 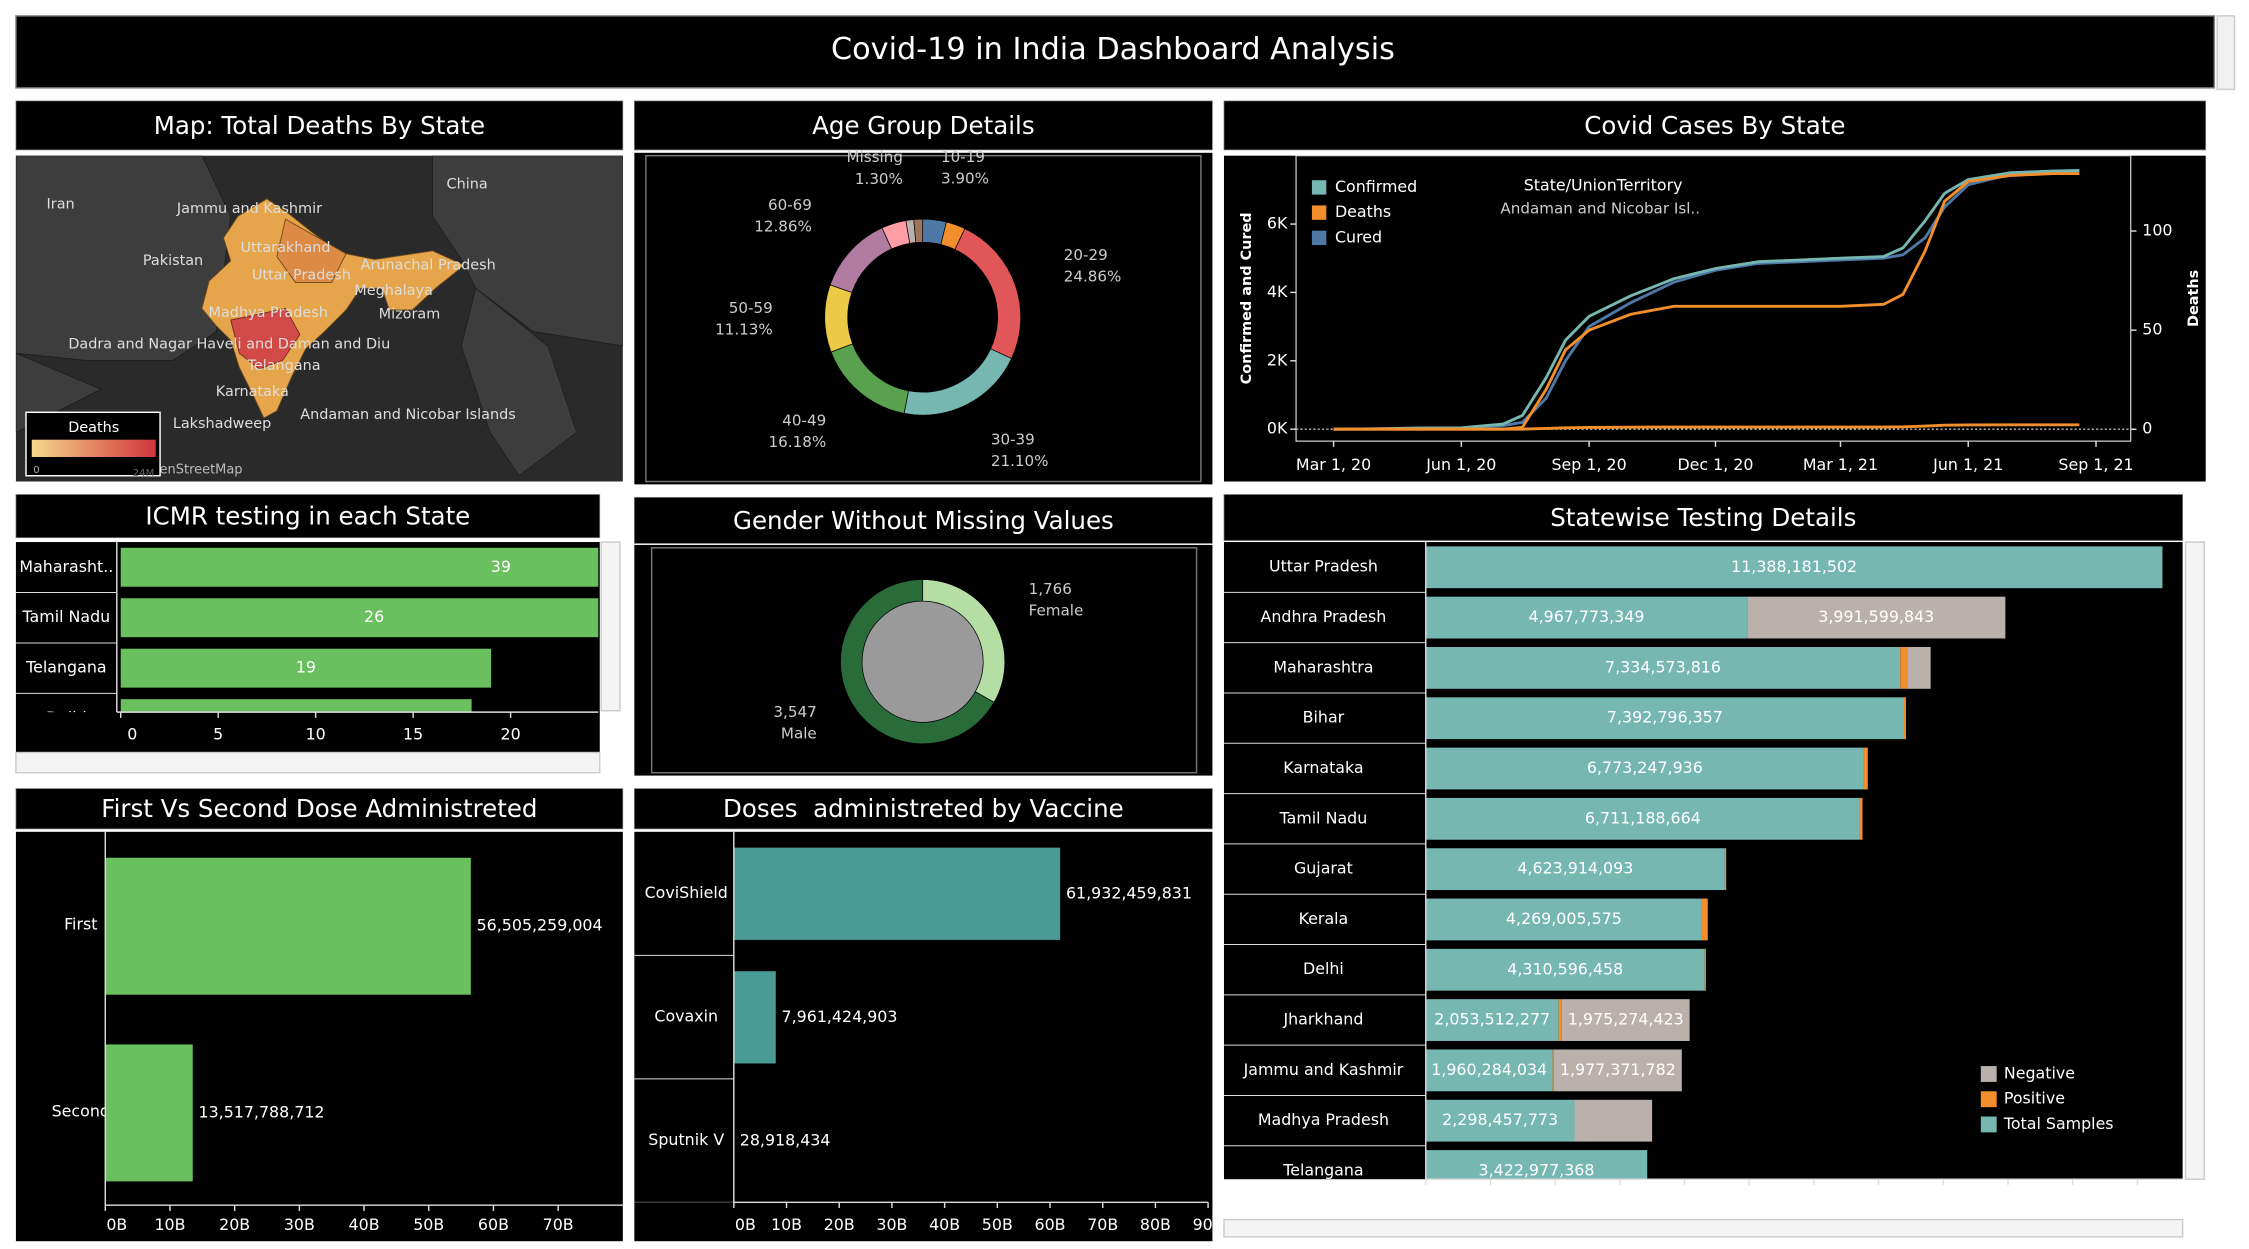 What do you see at coordinates (296, 717) in the screenshot?
I see `value-label: 18` at bounding box center [296, 717].